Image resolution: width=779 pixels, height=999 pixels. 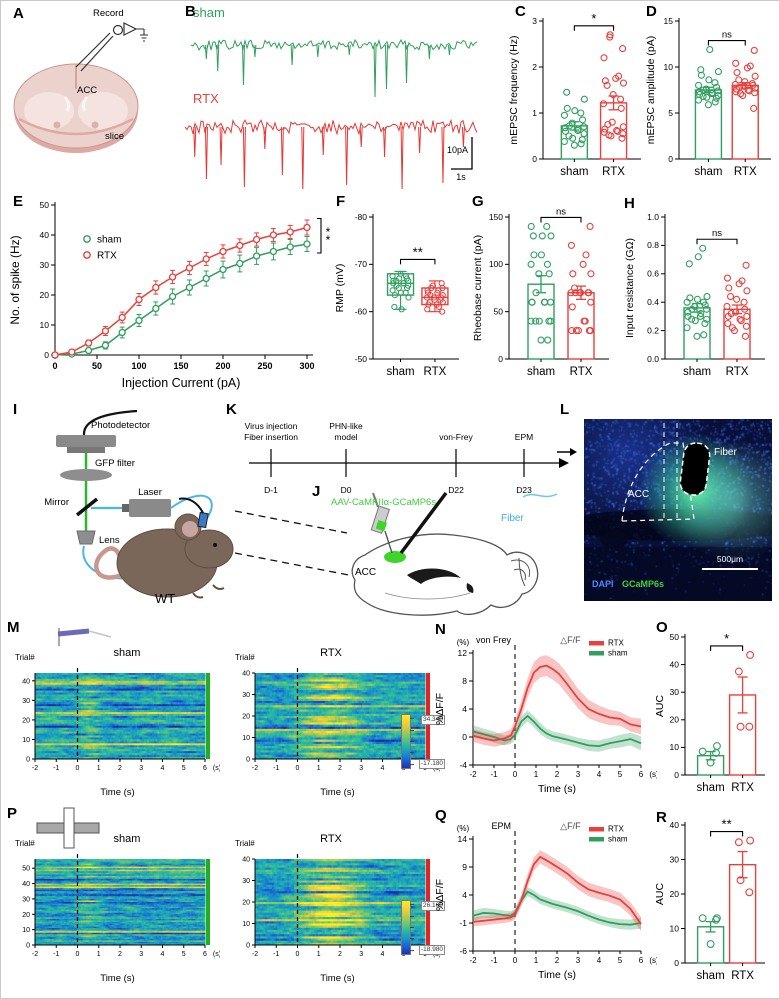 What do you see at coordinates (150, 492) in the screenshot?
I see `laser-label: Laser` at bounding box center [150, 492].